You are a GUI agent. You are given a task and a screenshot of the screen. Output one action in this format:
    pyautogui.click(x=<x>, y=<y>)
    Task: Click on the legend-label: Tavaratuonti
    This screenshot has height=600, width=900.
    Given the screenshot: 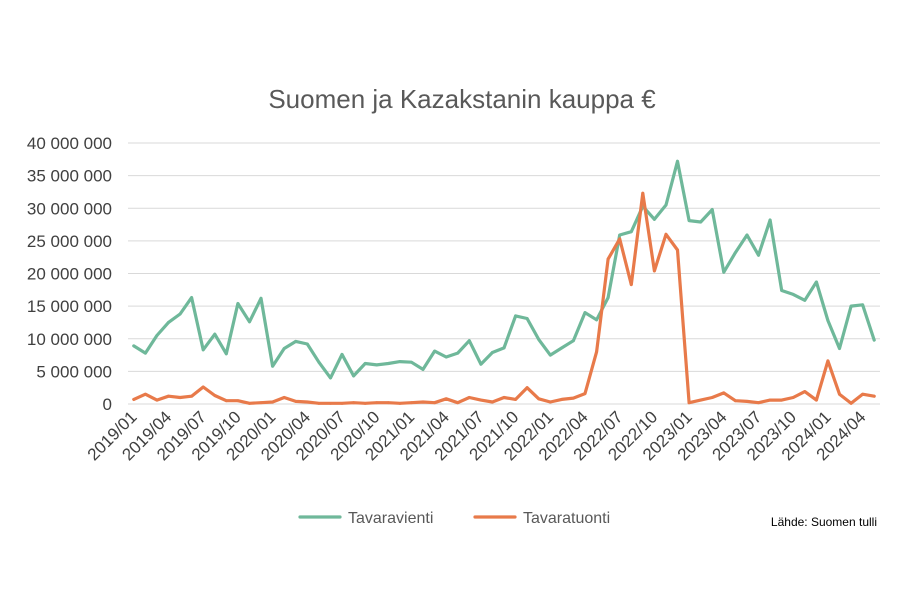 What is the action you would take?
    pyautogui.click(x=566, y=518)
    